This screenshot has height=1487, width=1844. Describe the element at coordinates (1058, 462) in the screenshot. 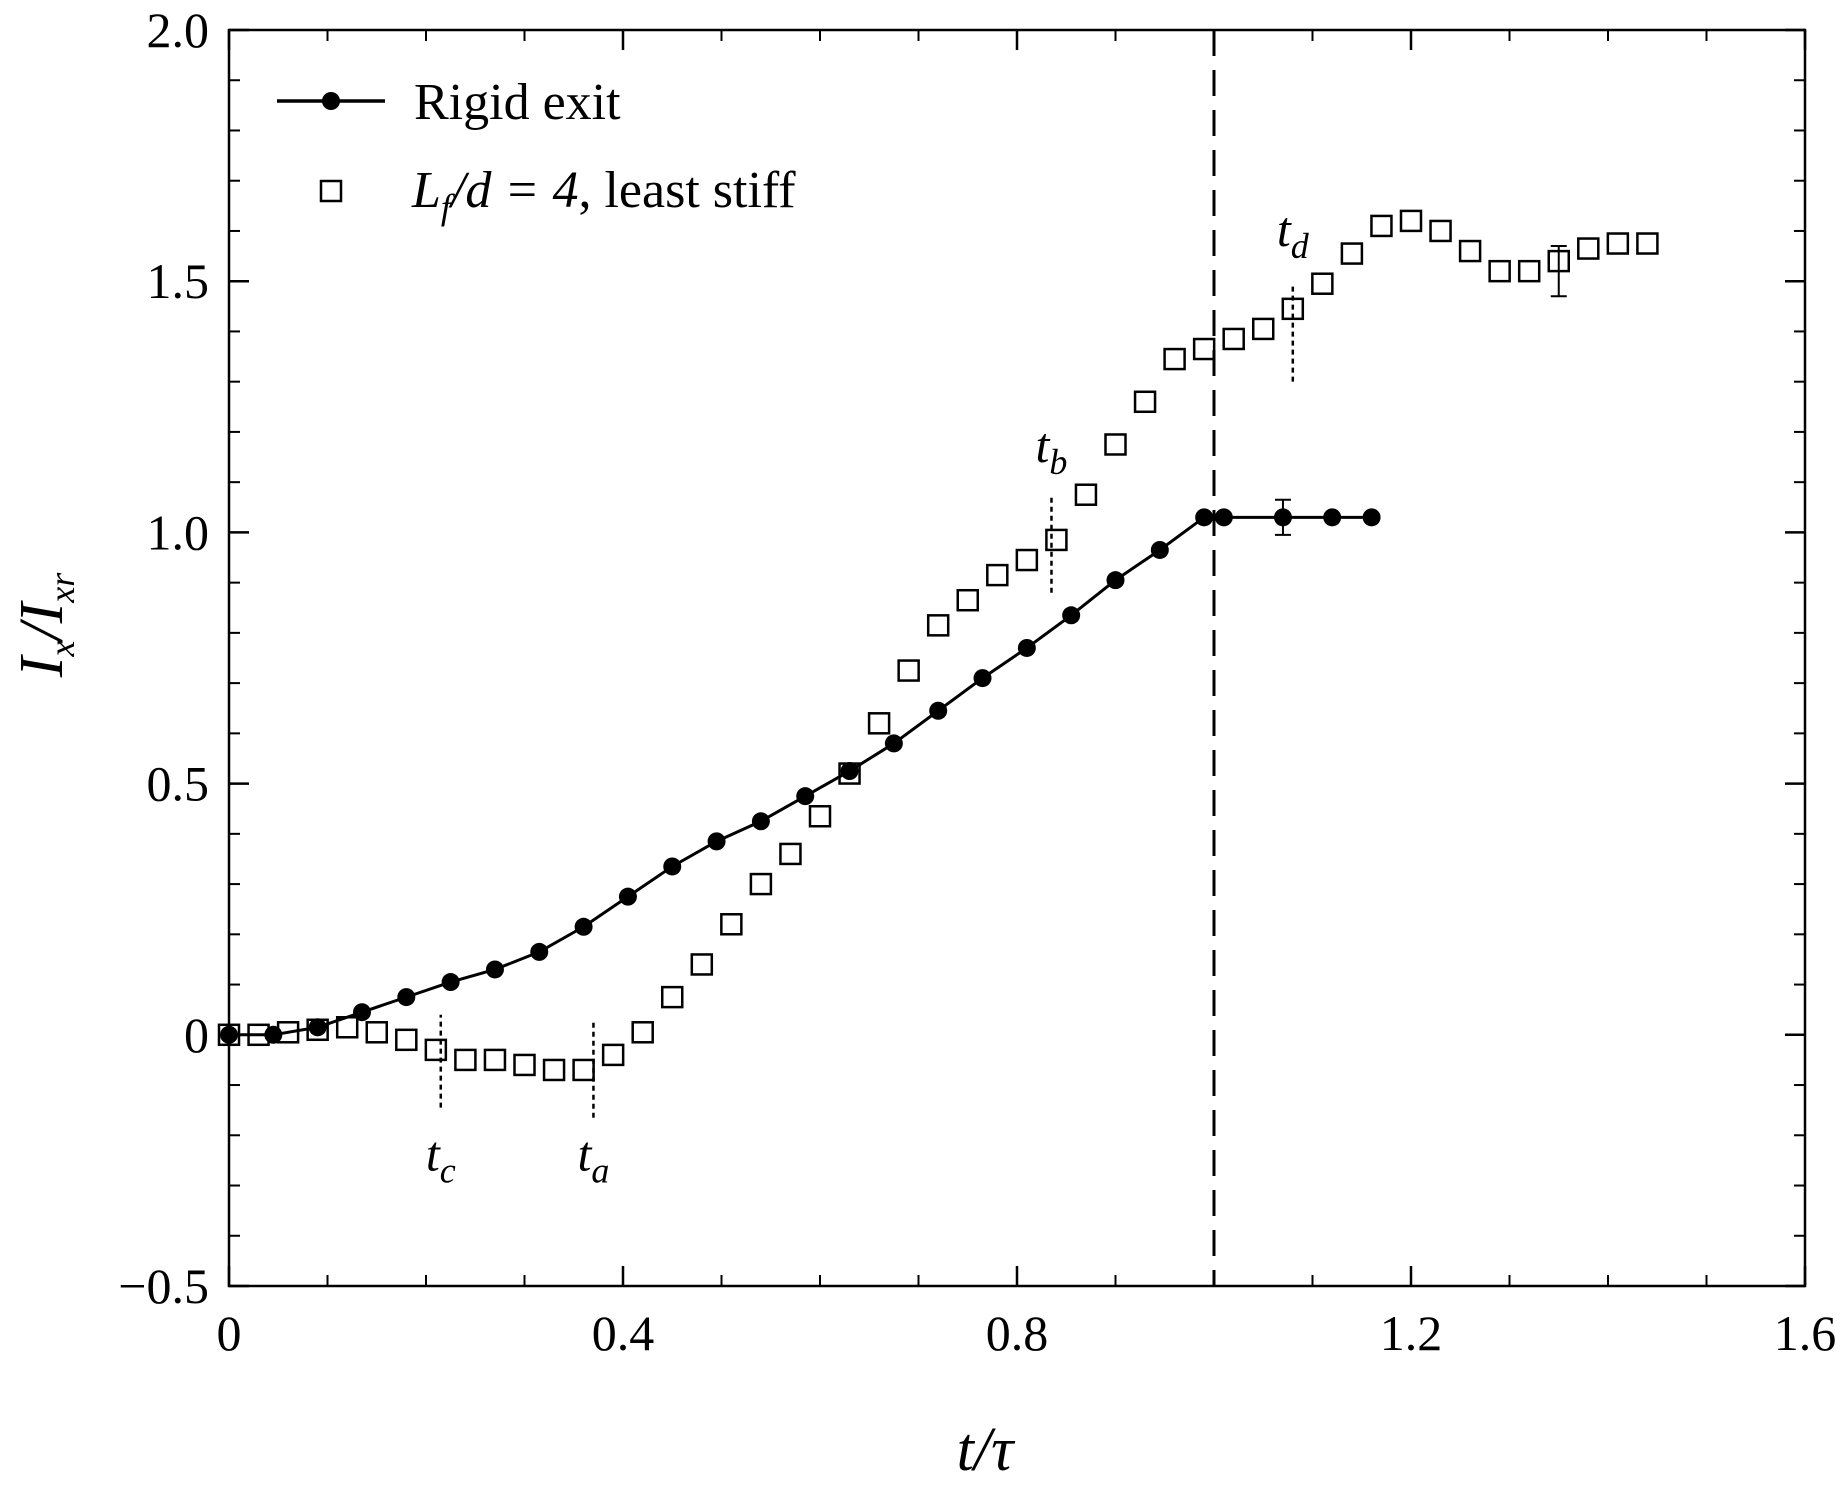

I see `annotation-subscript: b` at that location.